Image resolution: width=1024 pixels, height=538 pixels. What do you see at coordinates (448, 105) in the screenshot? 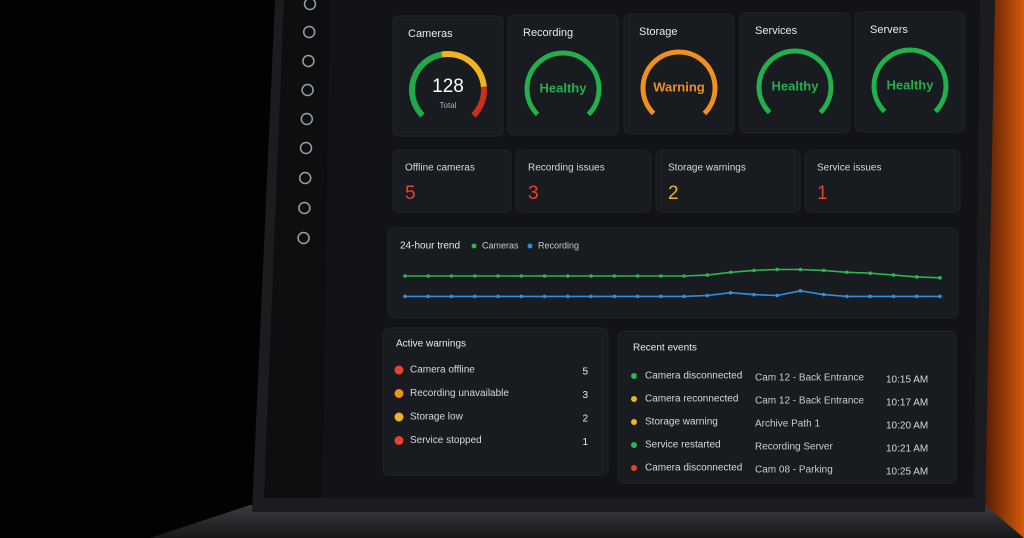
I see `gauge-caption: Total` at bounding box center [448, 105].